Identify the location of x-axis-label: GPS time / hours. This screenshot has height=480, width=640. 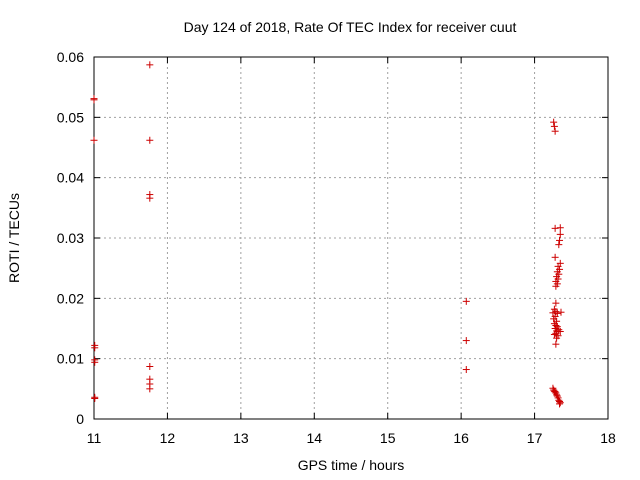
(351, 465).